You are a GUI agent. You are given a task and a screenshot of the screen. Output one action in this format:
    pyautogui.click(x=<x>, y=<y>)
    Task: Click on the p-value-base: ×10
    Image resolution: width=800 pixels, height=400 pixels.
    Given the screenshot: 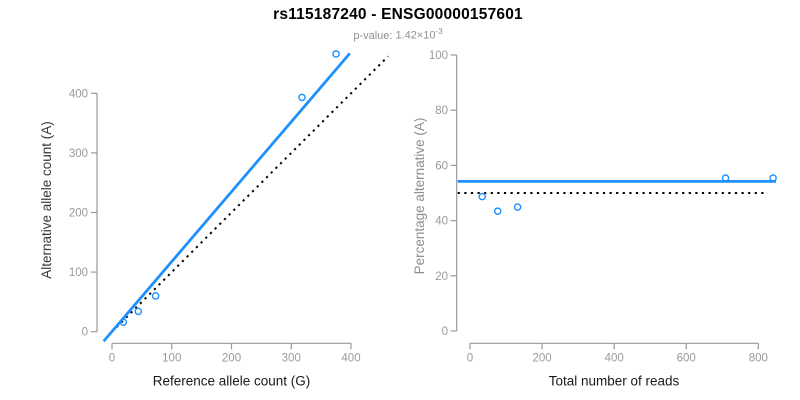 What is the action you would take?
    pyautogui.click(x=426, y=35)
    